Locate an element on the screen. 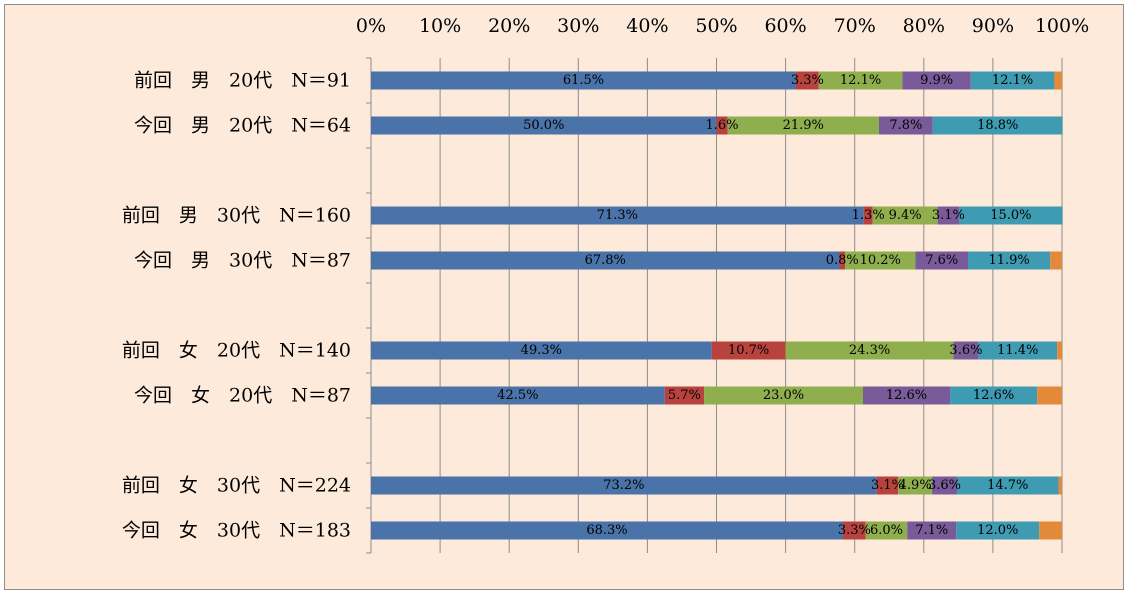 The width and height of the screenshot is (1130, 593). row-label: 前回 女 20代 N＝140 is located at coordinates (236, 351).